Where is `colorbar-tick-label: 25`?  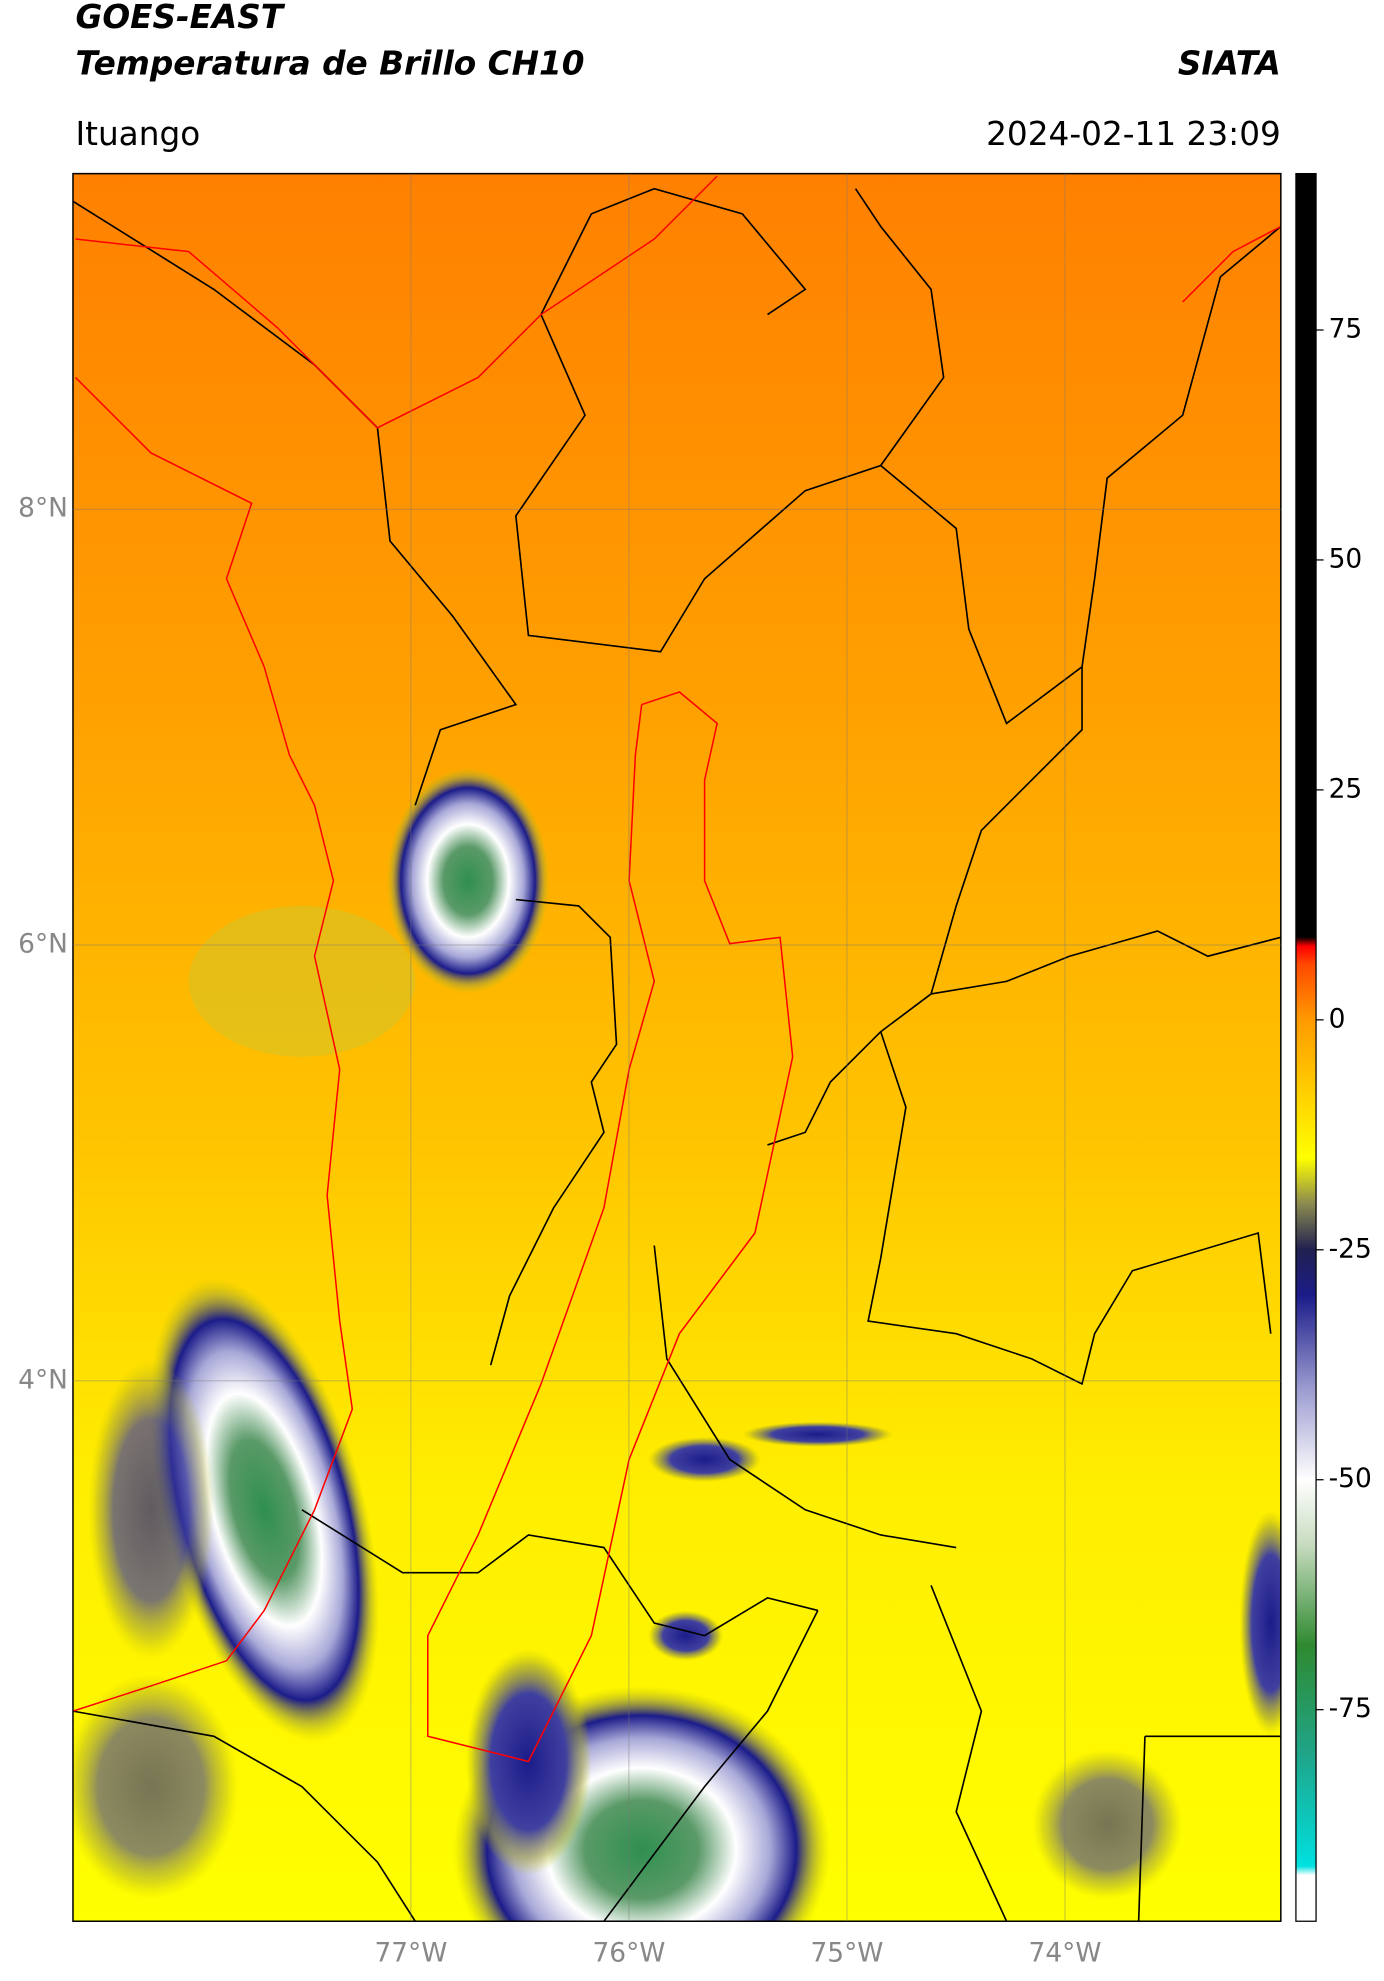 colorbar-tick-label: 25 is located at coordinates (1346, 788).